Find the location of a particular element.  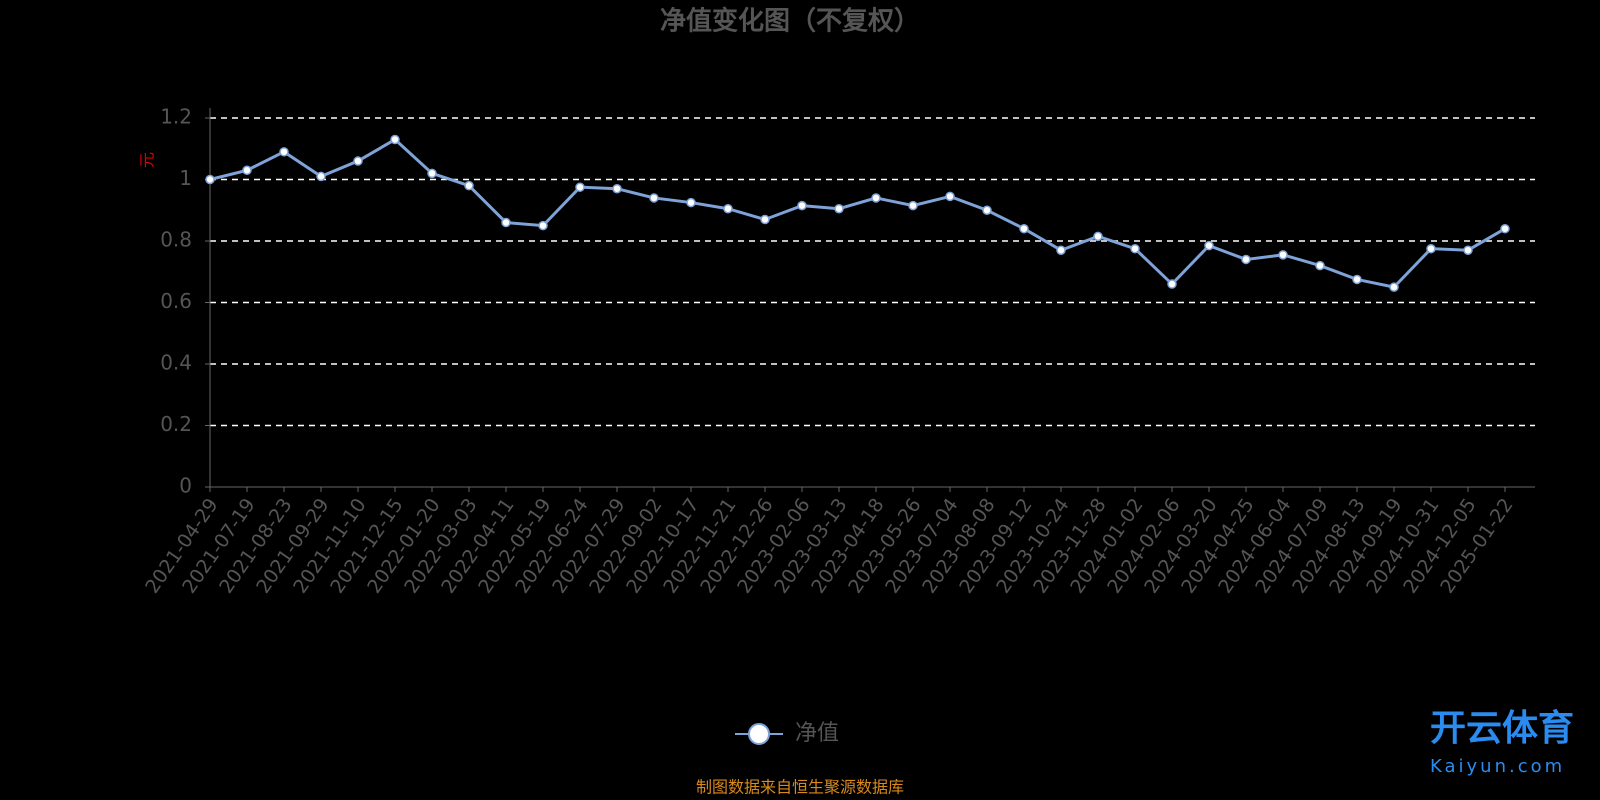

legend-marker is located at coordinates (759, 734).